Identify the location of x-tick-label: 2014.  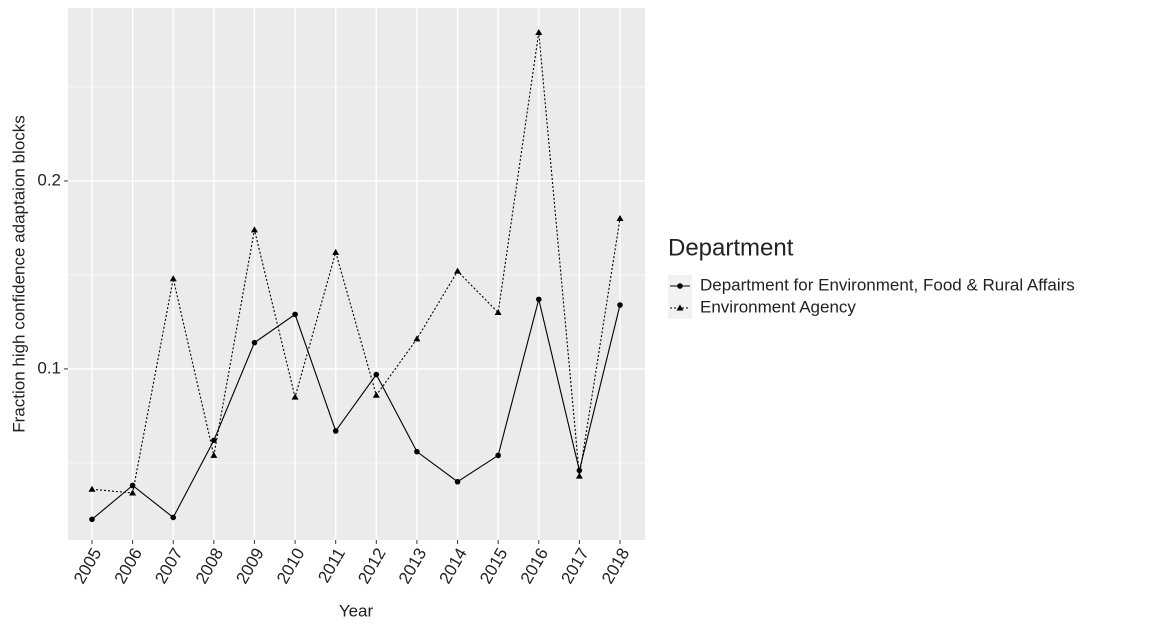
(453, 566).